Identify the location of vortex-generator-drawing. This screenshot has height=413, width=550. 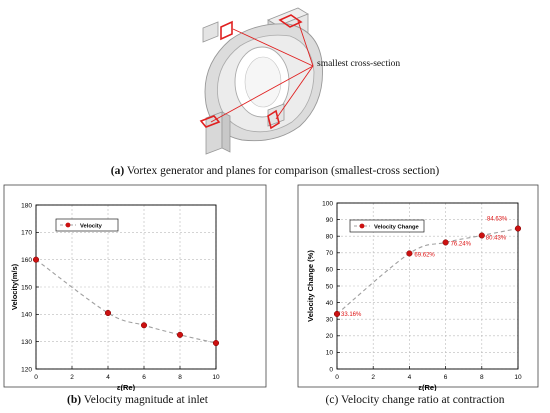
(261, 81).